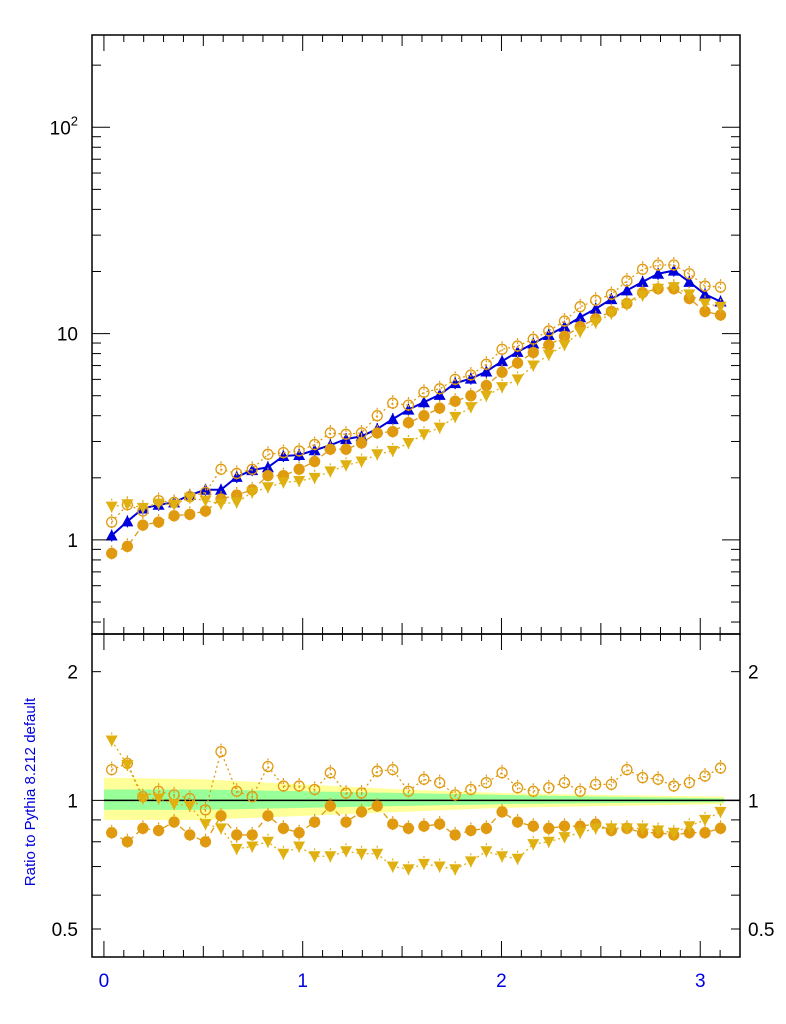  What do you see at coordinates (104, 981) in the screenshot?
I see `x-tick-label: 0` at bounding box center [104, 981].